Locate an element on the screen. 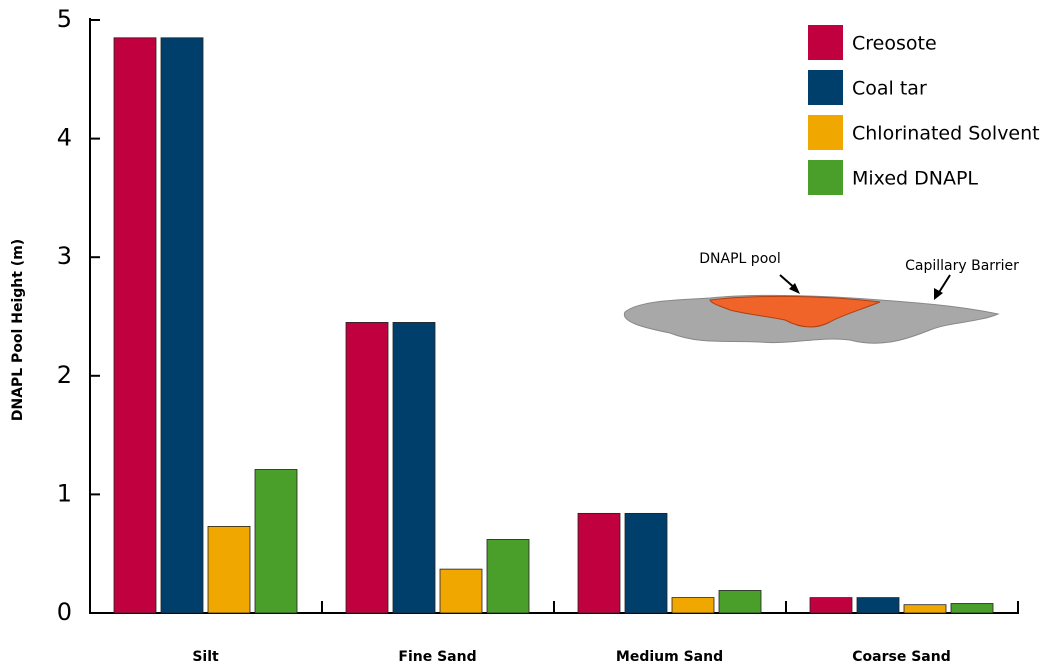 This screenshot has height=666, width=1062. y-tick-label: 5 is located at coordinates (64, 19).